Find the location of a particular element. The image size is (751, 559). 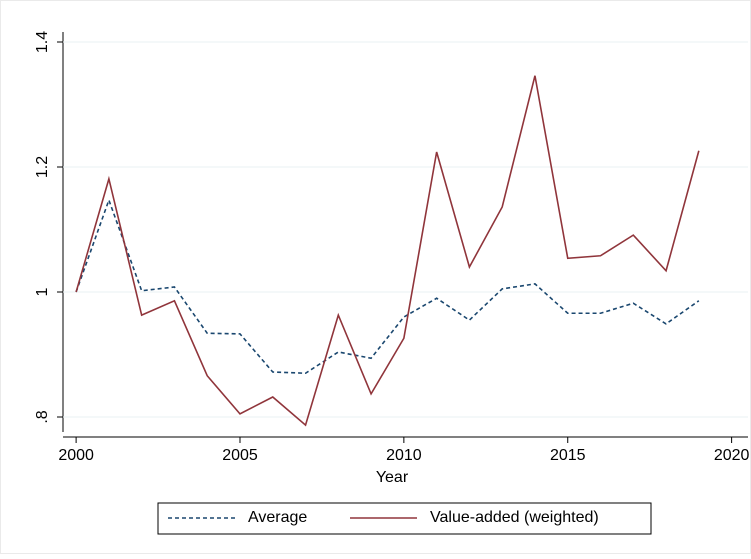

legend-label: Average is located at coordinates (277, 517).